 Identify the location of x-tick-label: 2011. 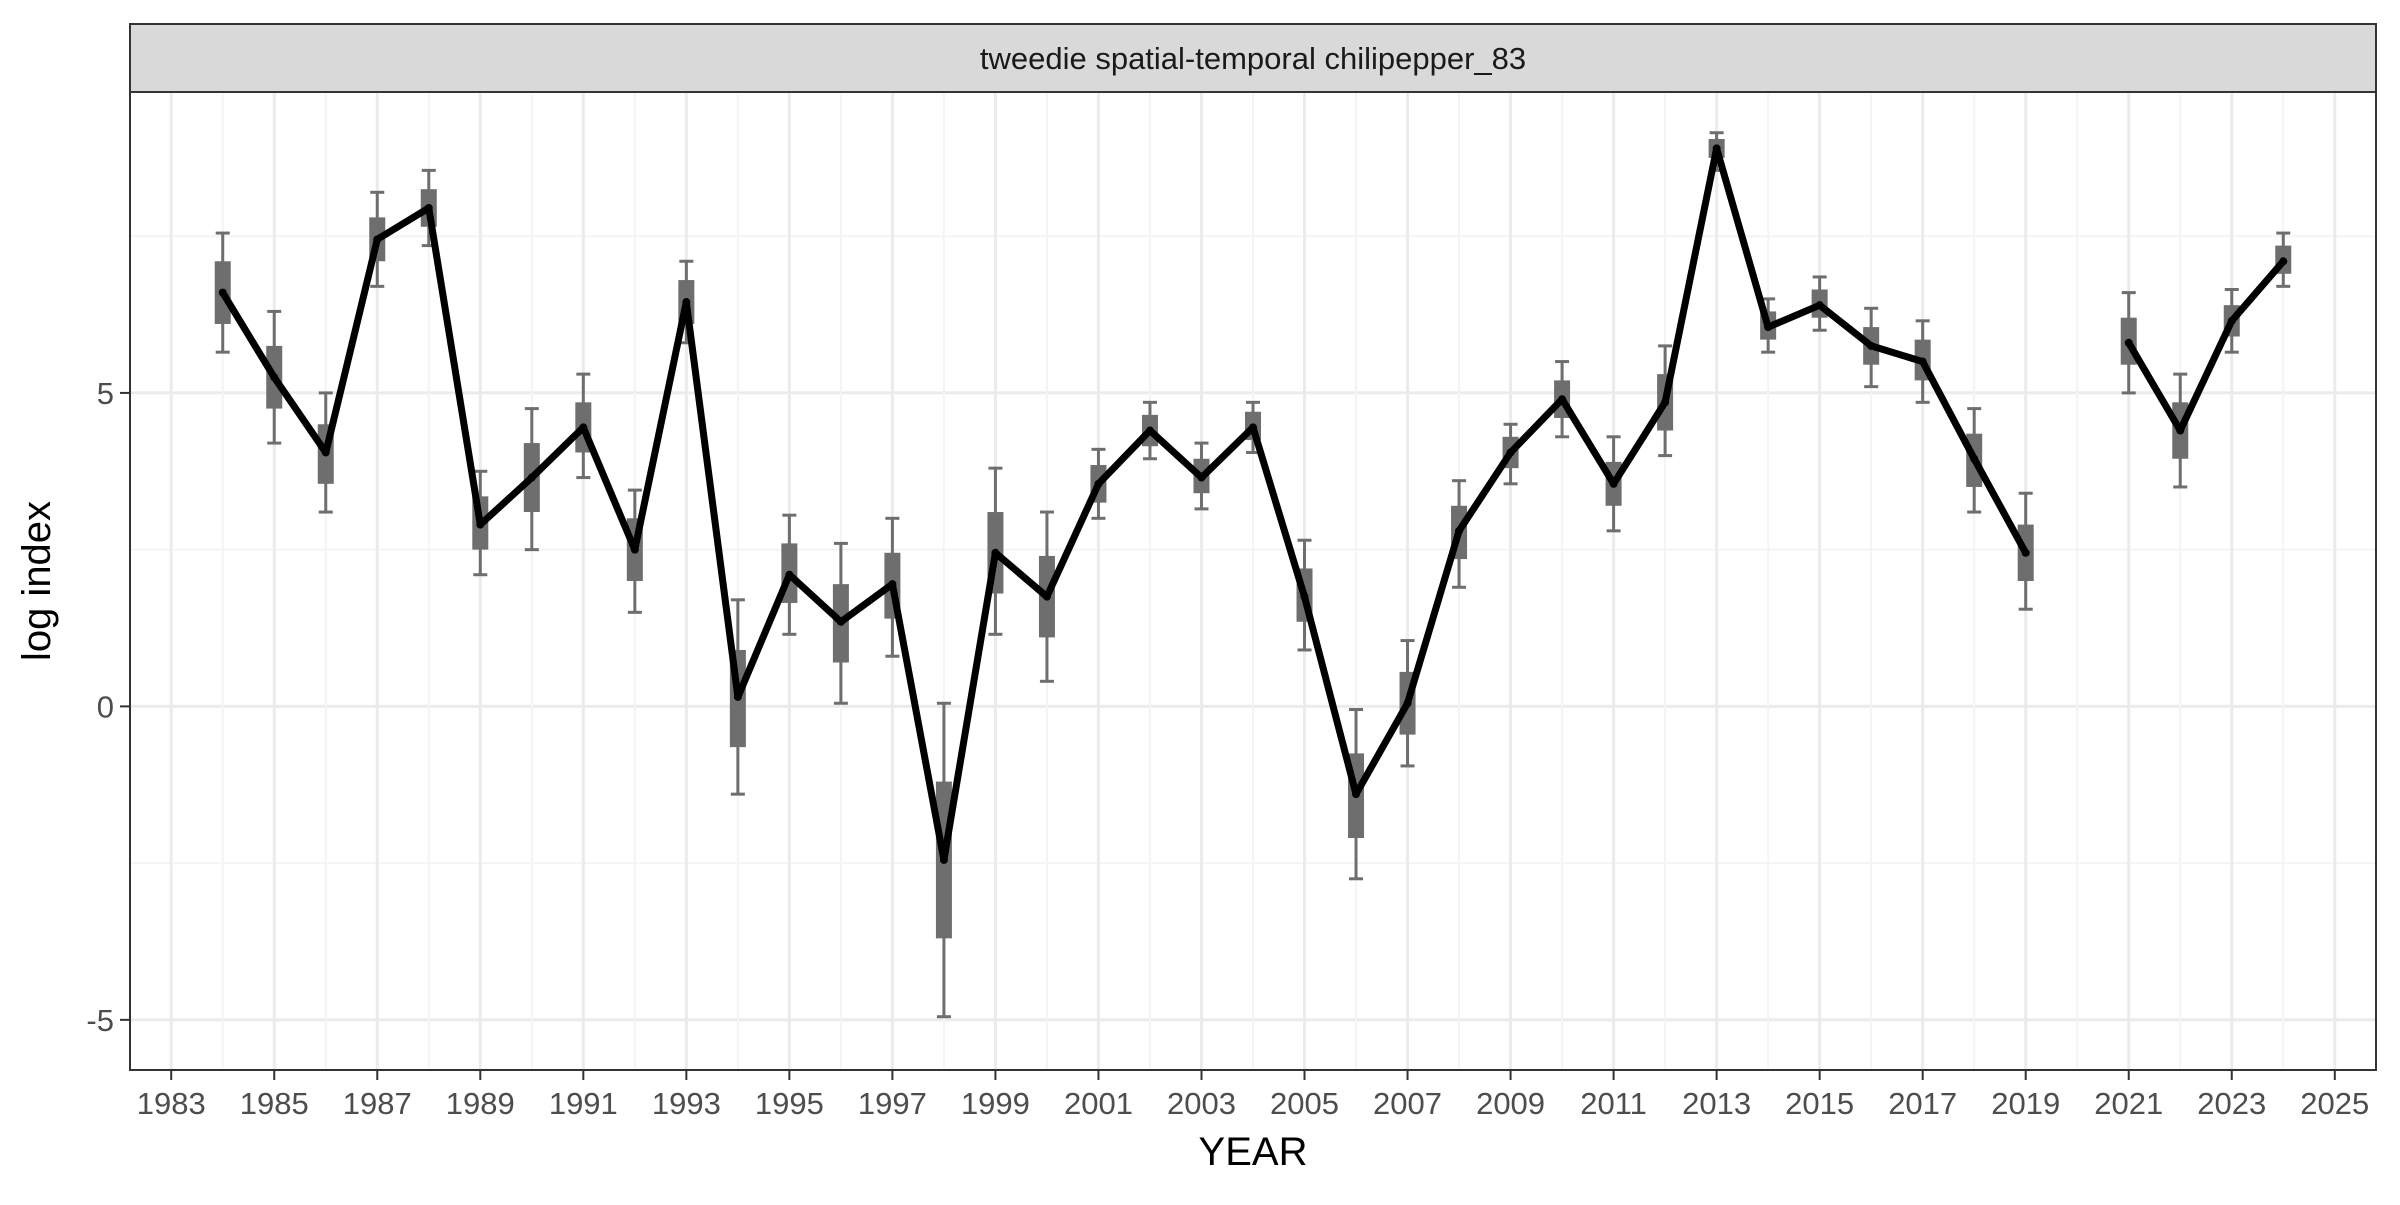
(1613, 1103).